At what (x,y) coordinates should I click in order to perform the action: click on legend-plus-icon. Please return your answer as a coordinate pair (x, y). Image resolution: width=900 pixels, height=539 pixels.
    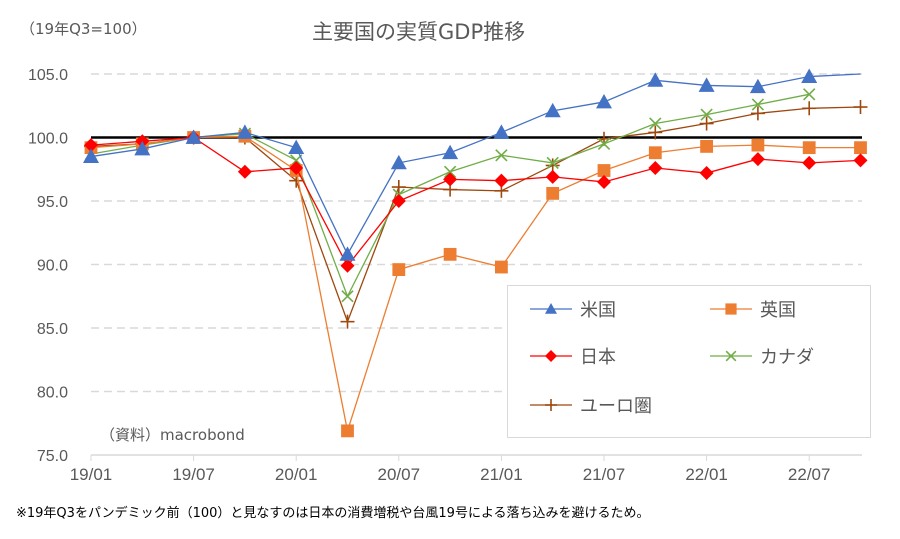
    Looking at the image, I should click on (551, 405).